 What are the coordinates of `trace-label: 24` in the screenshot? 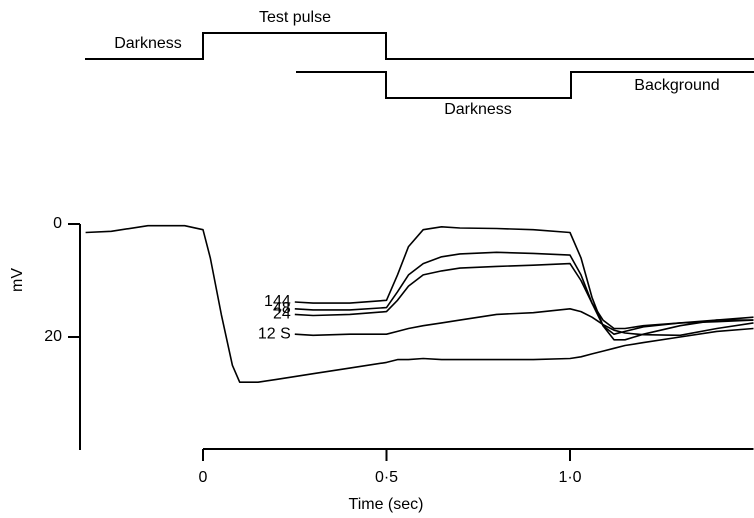 It's located at (282, 314).